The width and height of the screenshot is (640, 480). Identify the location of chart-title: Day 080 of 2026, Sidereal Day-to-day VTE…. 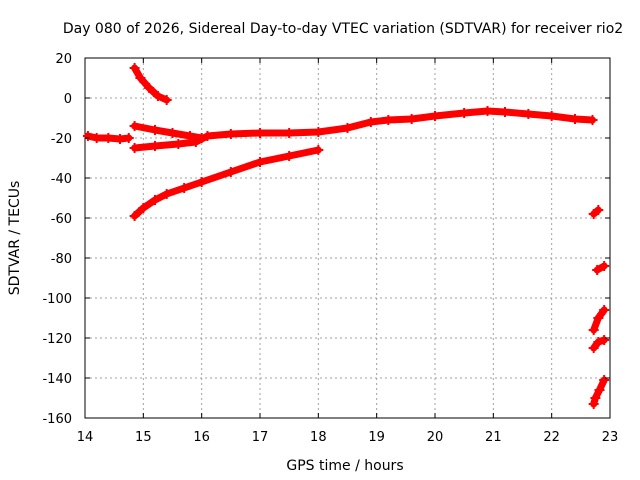
(343, 29).